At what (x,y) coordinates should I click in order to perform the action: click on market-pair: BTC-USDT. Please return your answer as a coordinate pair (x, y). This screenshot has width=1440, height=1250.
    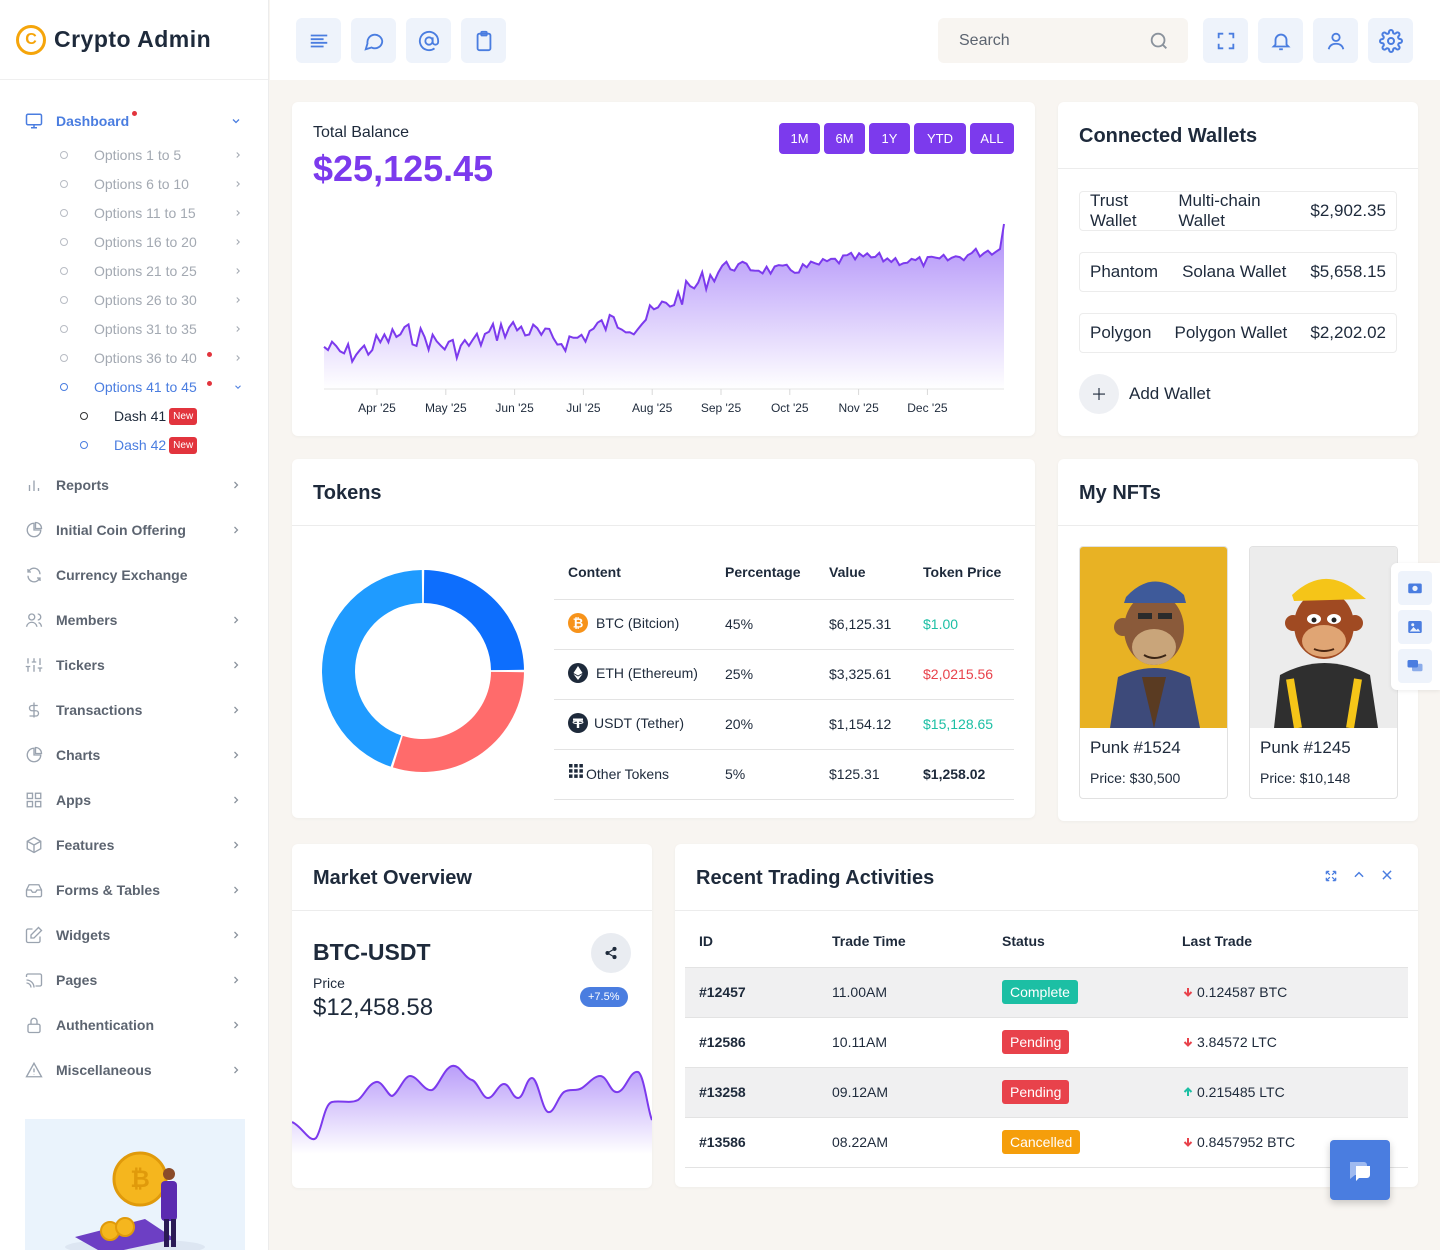
    Looking at the image, I should click on (372, 952).